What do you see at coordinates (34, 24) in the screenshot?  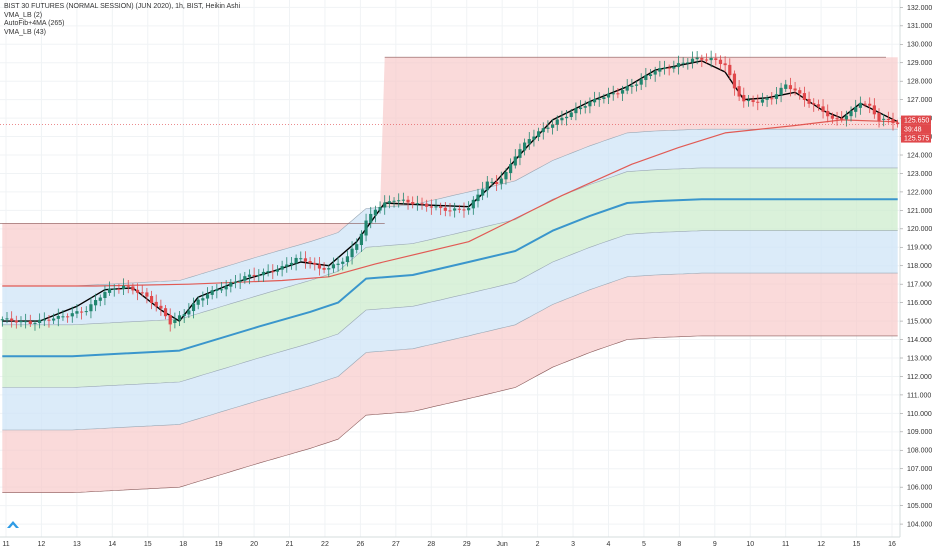 I see `indicator-label-autofib: AutoFib+4MA (265)` at bounding box center [34, 24].